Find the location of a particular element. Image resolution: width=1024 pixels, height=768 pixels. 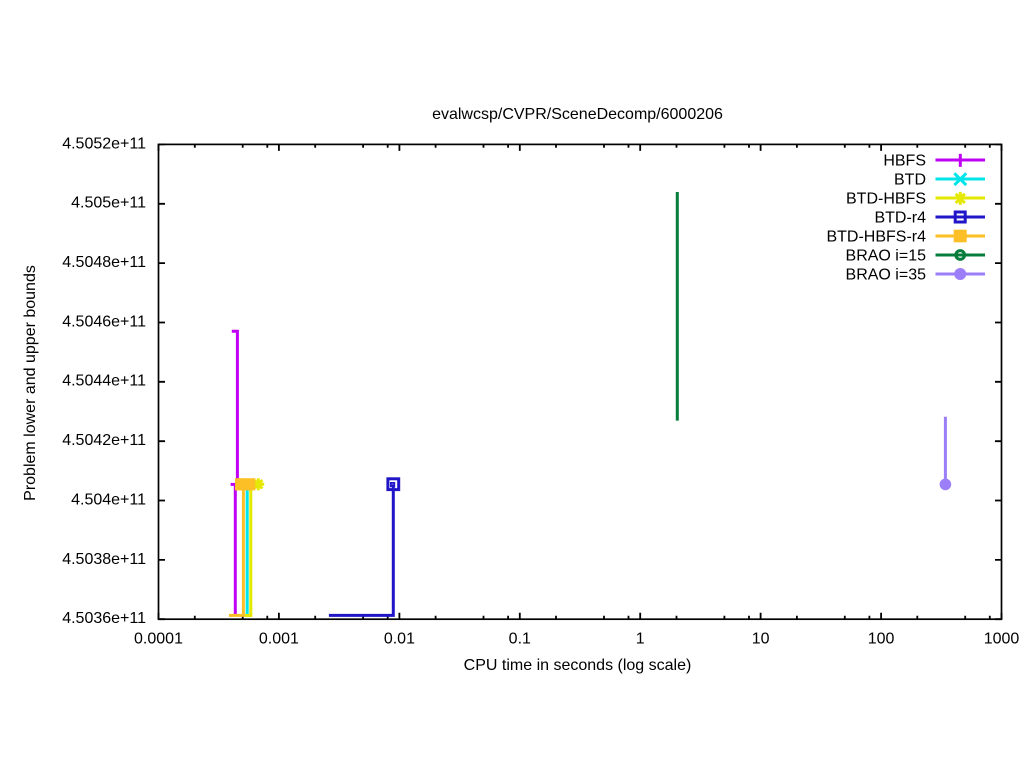

svg-text: 100 is located at coordinates (881, 639).